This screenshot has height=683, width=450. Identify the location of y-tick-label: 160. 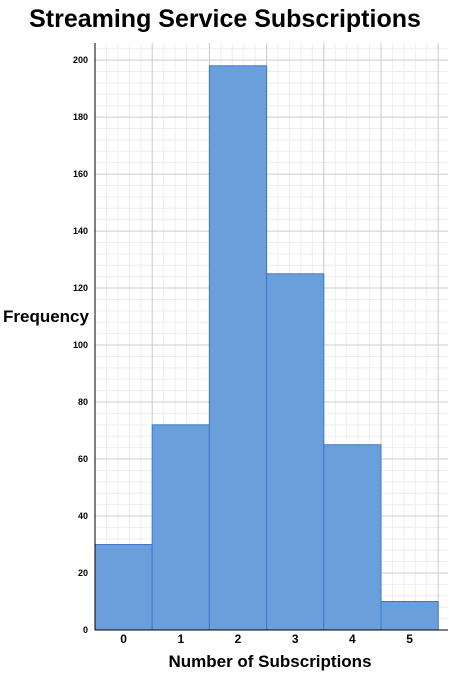
(80, 174).